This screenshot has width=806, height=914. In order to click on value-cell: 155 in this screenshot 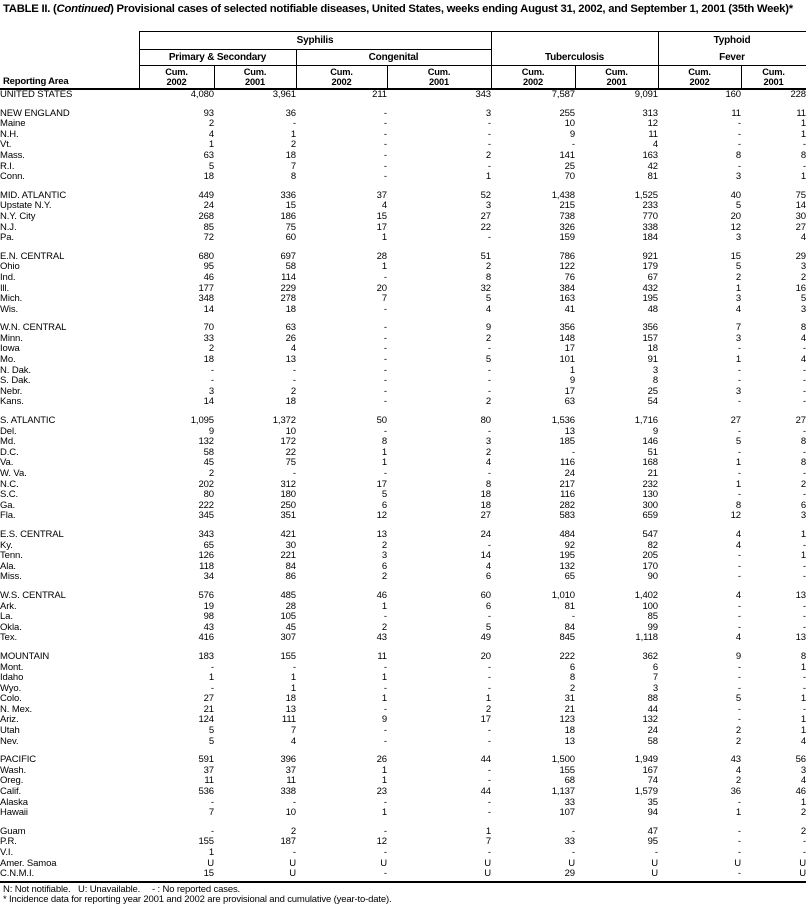, I will do `click(206, 842)`.